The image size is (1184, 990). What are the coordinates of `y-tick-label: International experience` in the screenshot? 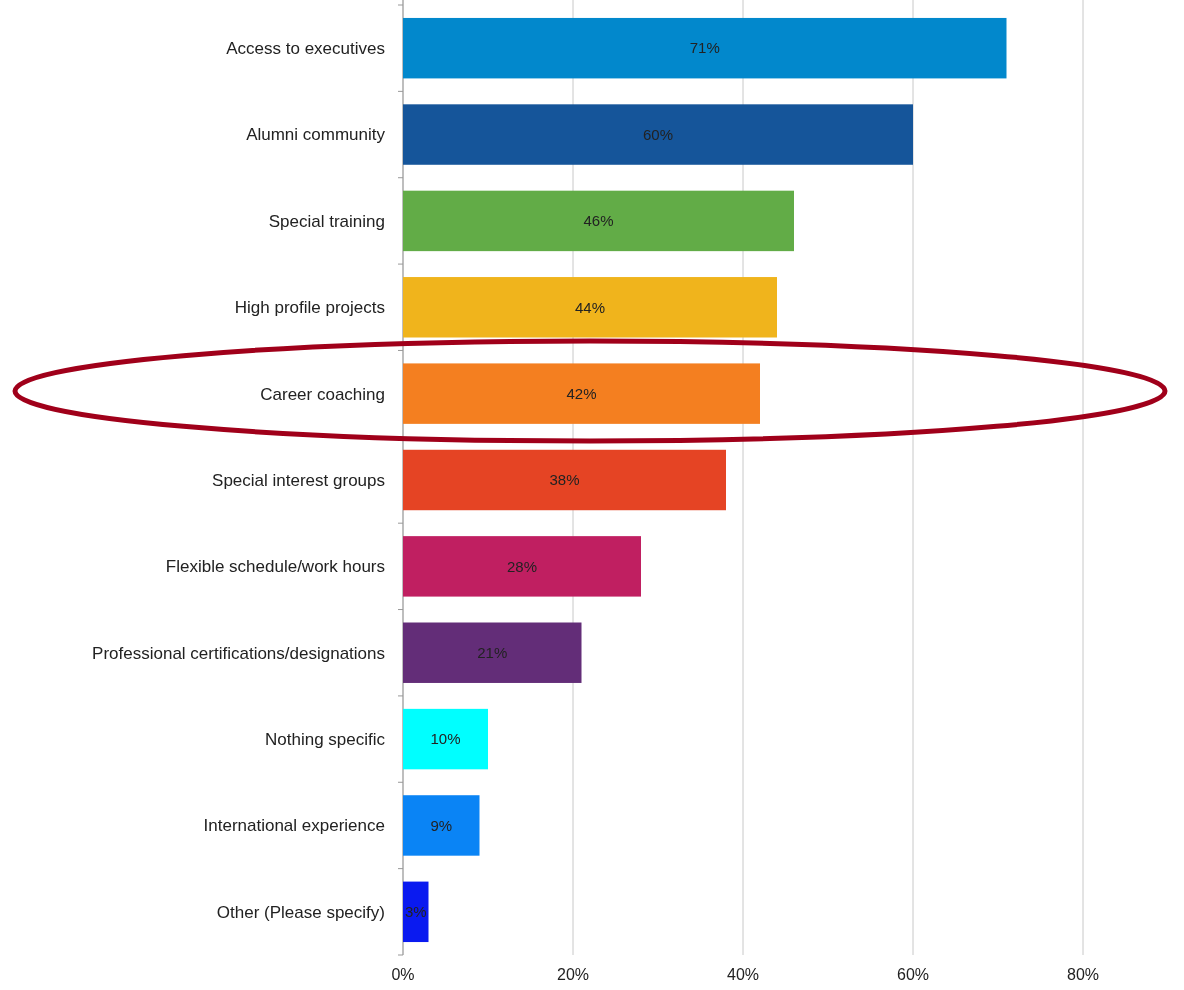 It's located at (294, 826).